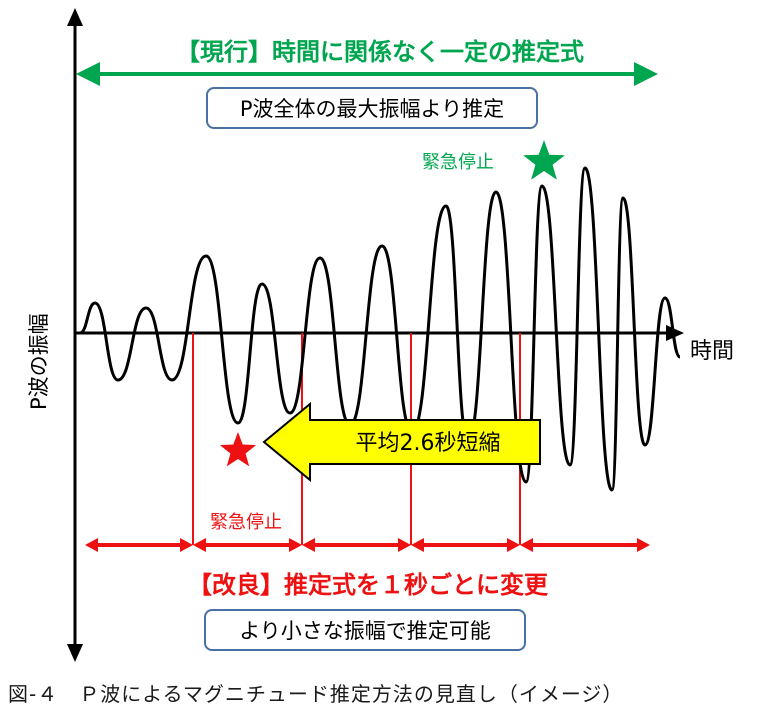 The height and width of the screenshot is (717, 763). I want to click on callout-arrow, so click(401, 442).